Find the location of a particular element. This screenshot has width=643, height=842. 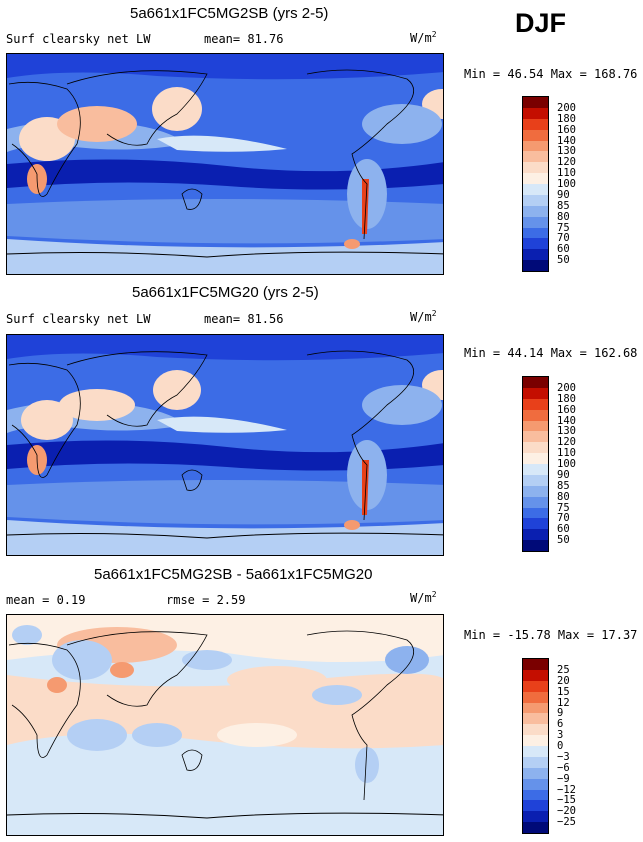

panel-3-mean: mean = 0.19 is located at coordinates (46, 600).